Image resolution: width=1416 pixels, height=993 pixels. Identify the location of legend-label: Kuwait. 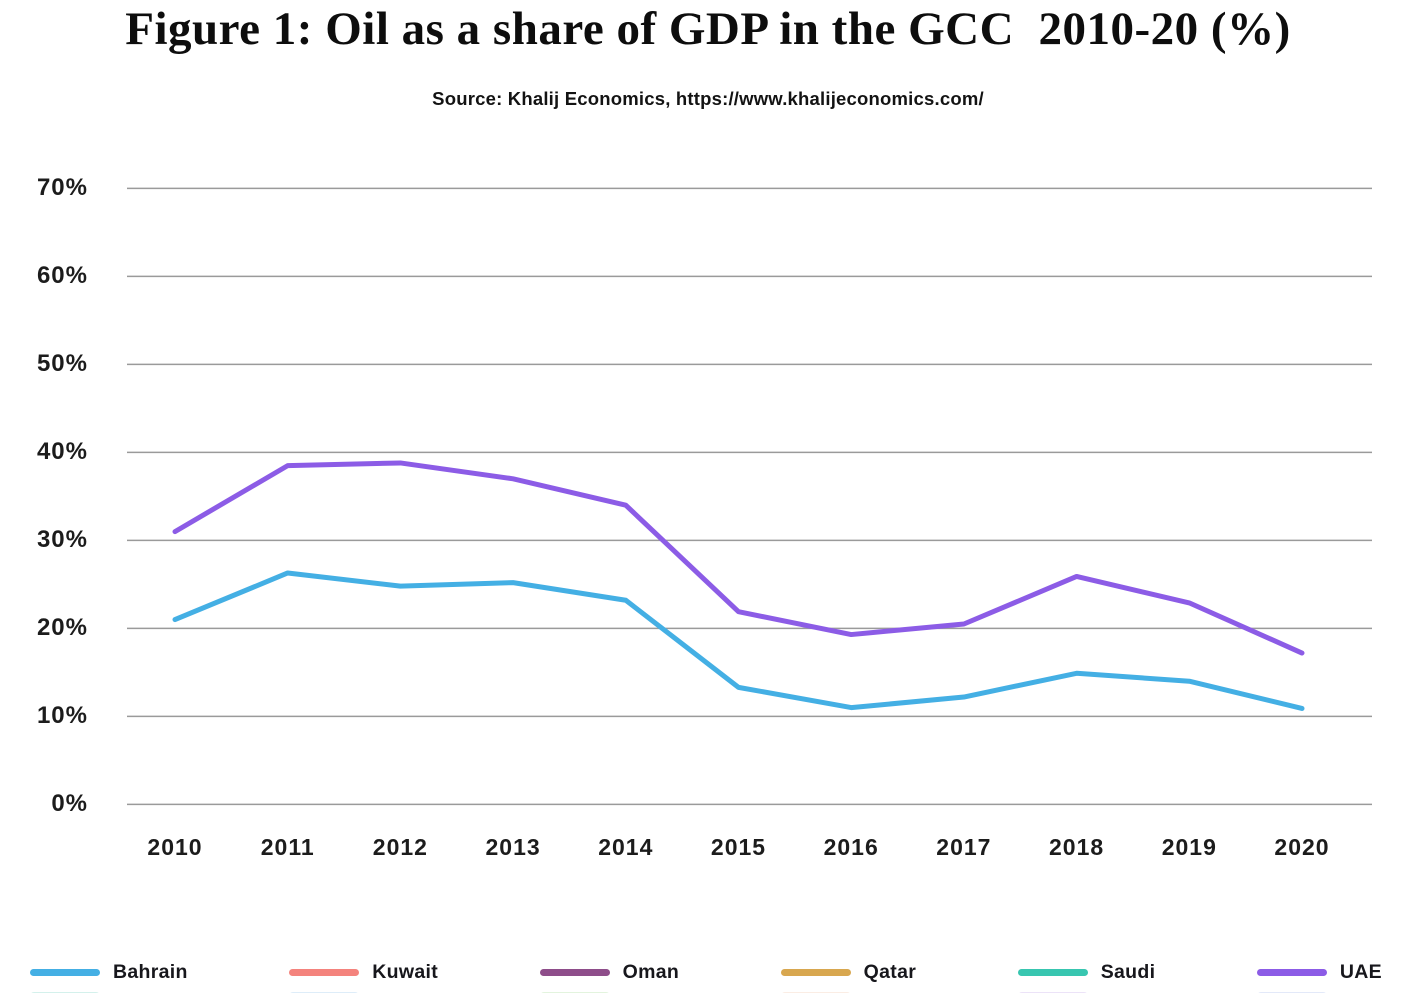
(405, 971).